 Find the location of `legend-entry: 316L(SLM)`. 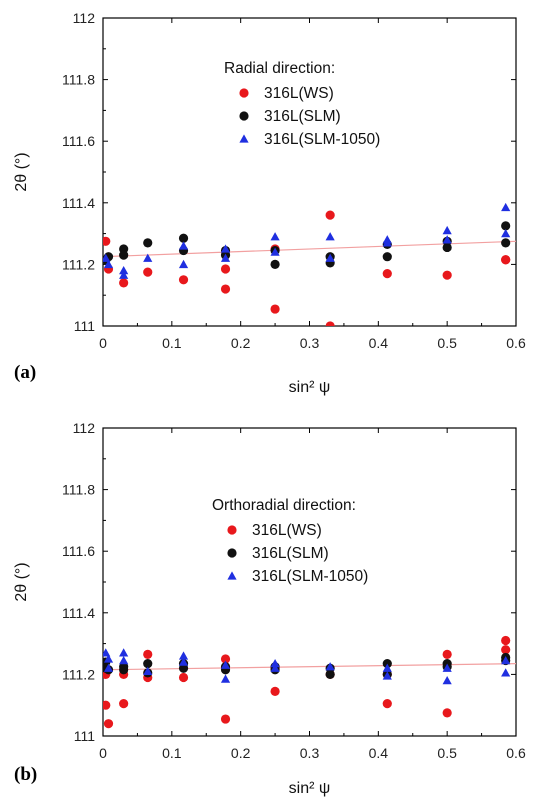

legend-entry: 316L(SLM) is located at coordinates (302, 116).